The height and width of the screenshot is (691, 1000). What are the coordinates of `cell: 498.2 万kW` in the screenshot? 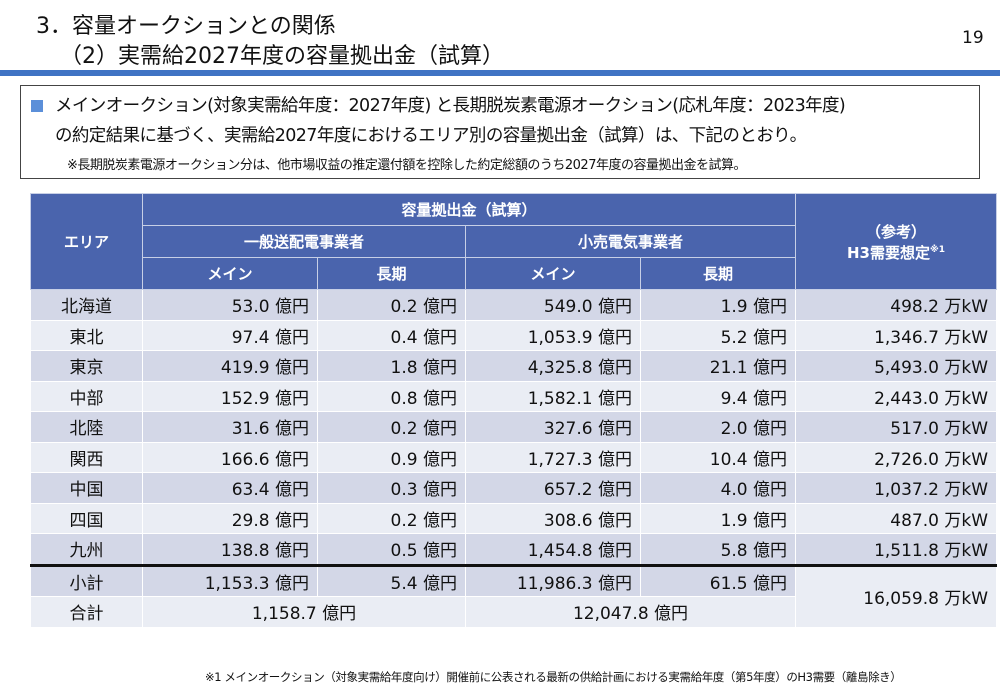 It's located at (896, 305).